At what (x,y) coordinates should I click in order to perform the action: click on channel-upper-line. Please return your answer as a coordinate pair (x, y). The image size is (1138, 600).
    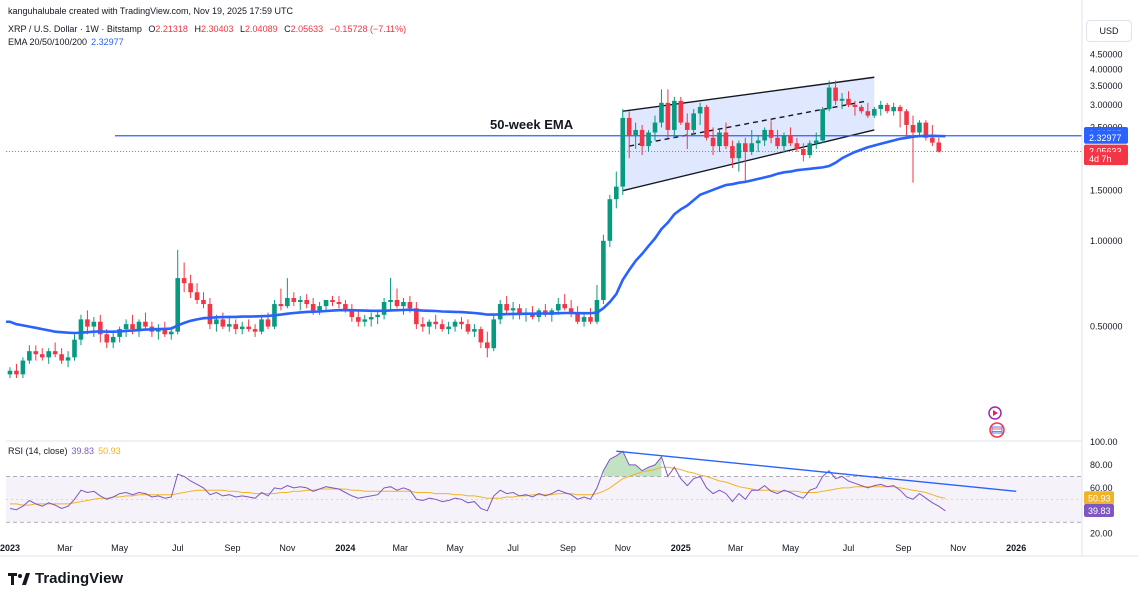
    Looking at the image, I should click on (748, 94).